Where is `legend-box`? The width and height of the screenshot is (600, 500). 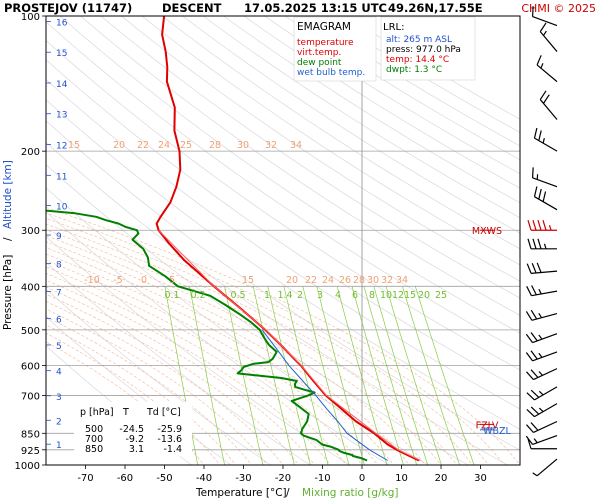
legend-box is located at coordinates (335, 49).